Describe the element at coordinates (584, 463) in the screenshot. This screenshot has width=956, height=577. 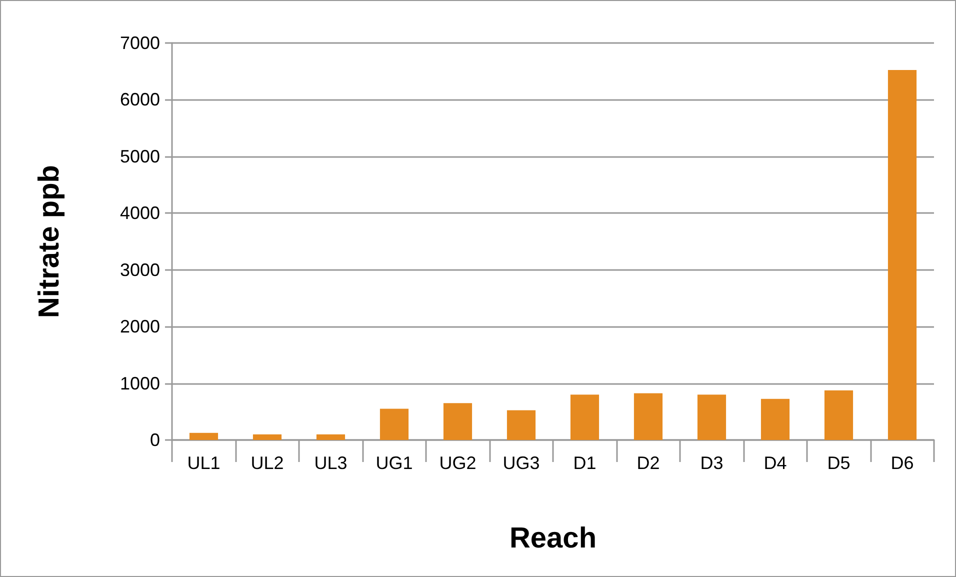
I see `x-tick-label: D1` at that location.